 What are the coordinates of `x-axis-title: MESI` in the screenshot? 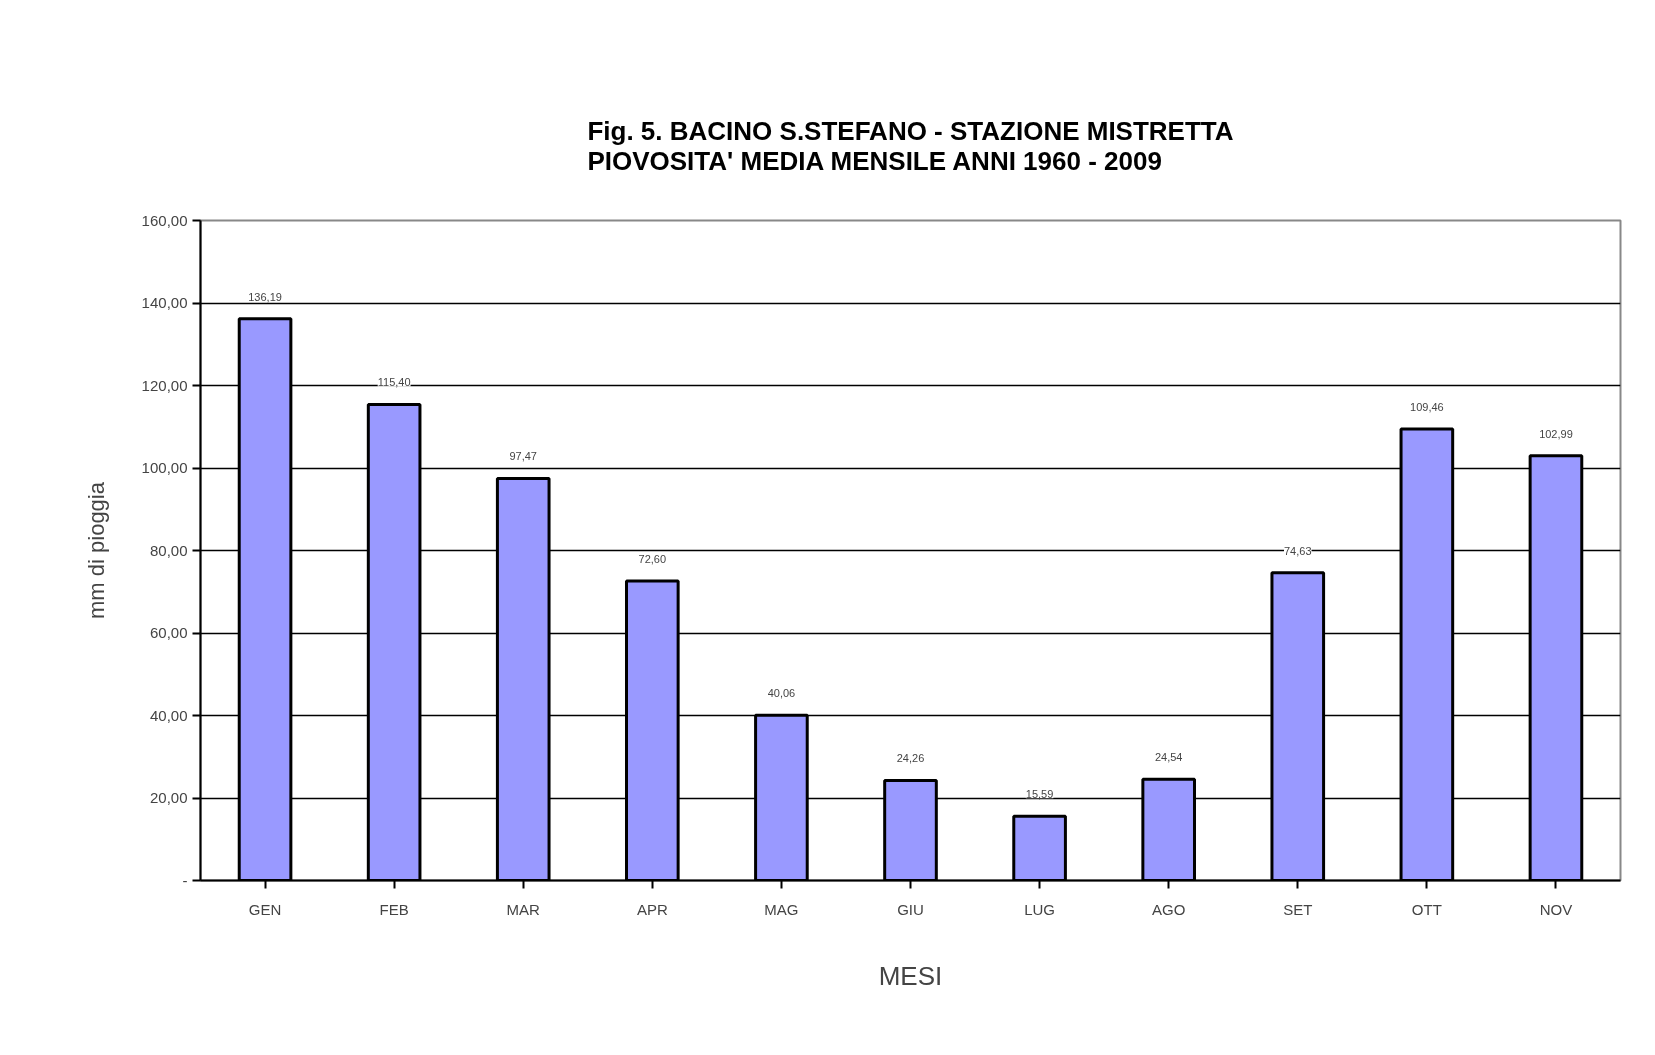 It's located at (910, 975).